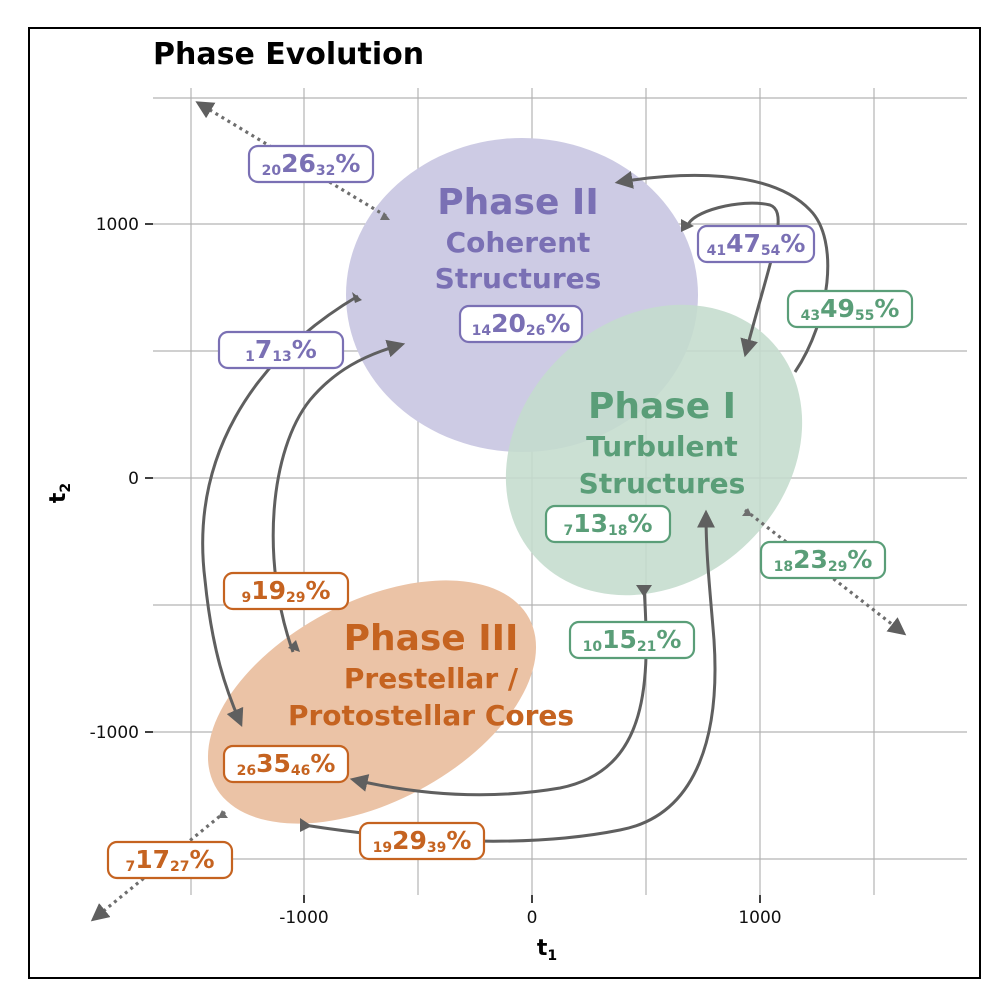 The image size is (1008, 1004). What do you see at coordinates (662, 406) in the screenshot?
I see `phase1-title: Phase I` at bounding box center [662, 406].